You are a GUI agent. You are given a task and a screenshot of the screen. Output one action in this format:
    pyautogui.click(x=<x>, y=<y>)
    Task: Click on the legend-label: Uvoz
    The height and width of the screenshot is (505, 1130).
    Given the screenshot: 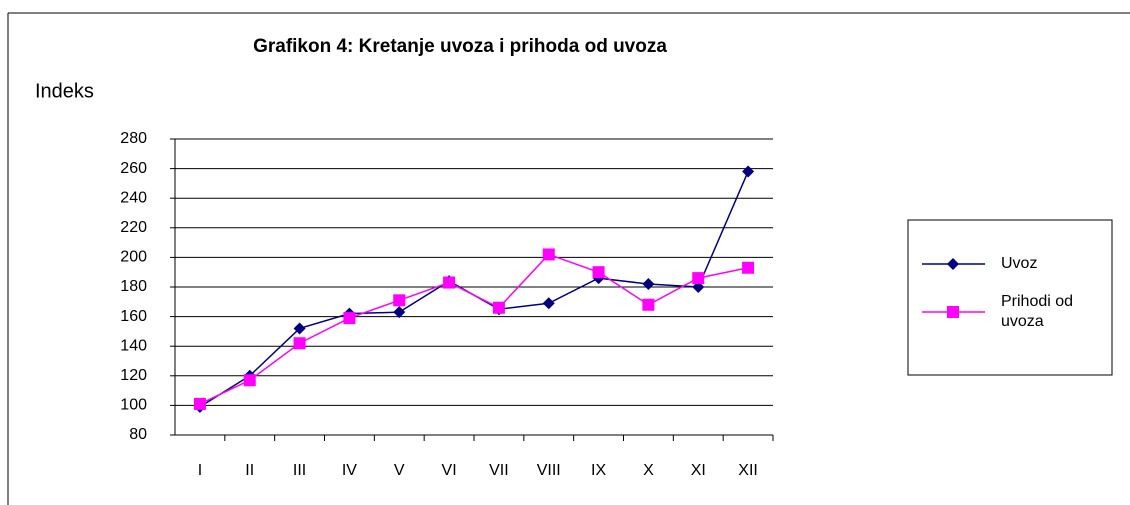 What is the action you would take?
    pyautogui.click(x=1019, y=263)
    